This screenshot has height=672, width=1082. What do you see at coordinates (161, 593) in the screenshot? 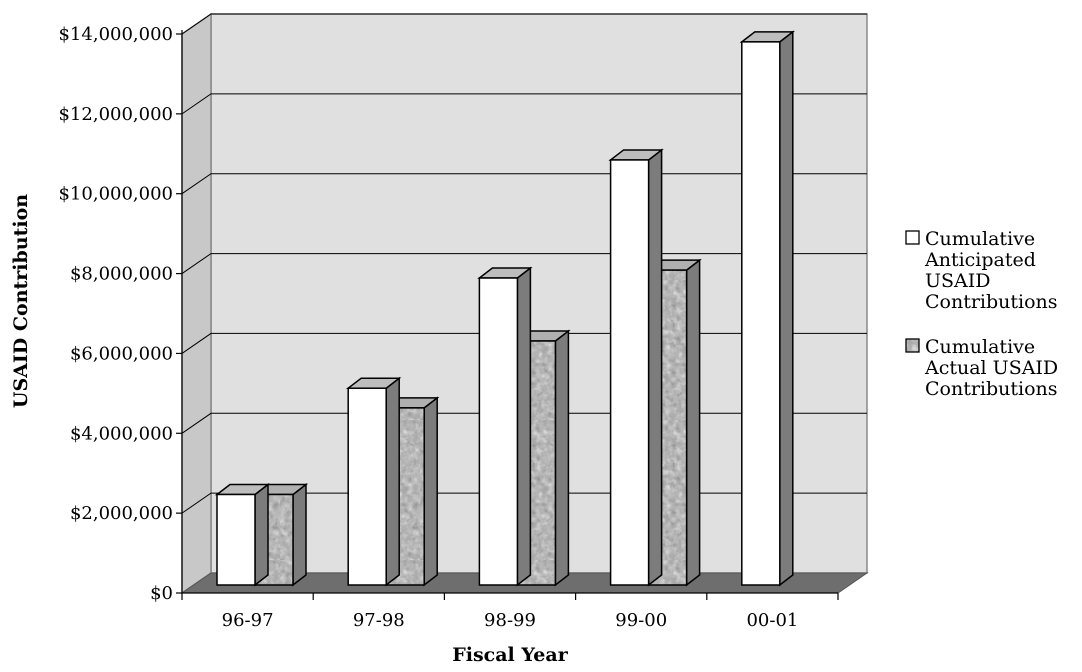
I see `y-tick-label: $0` at bounding box center [161, 593].